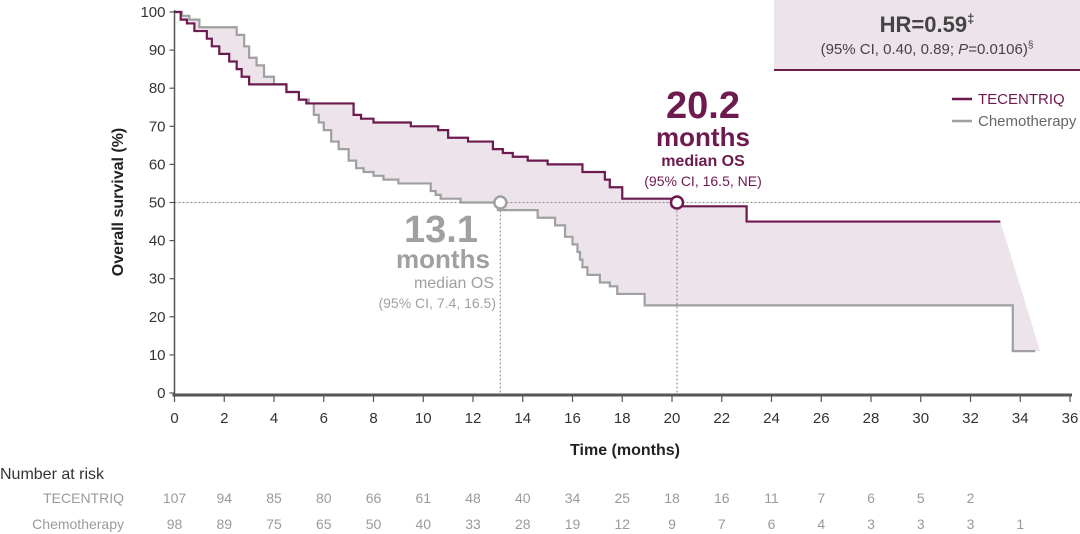  I want to click on hr-box, so click(927, 35).